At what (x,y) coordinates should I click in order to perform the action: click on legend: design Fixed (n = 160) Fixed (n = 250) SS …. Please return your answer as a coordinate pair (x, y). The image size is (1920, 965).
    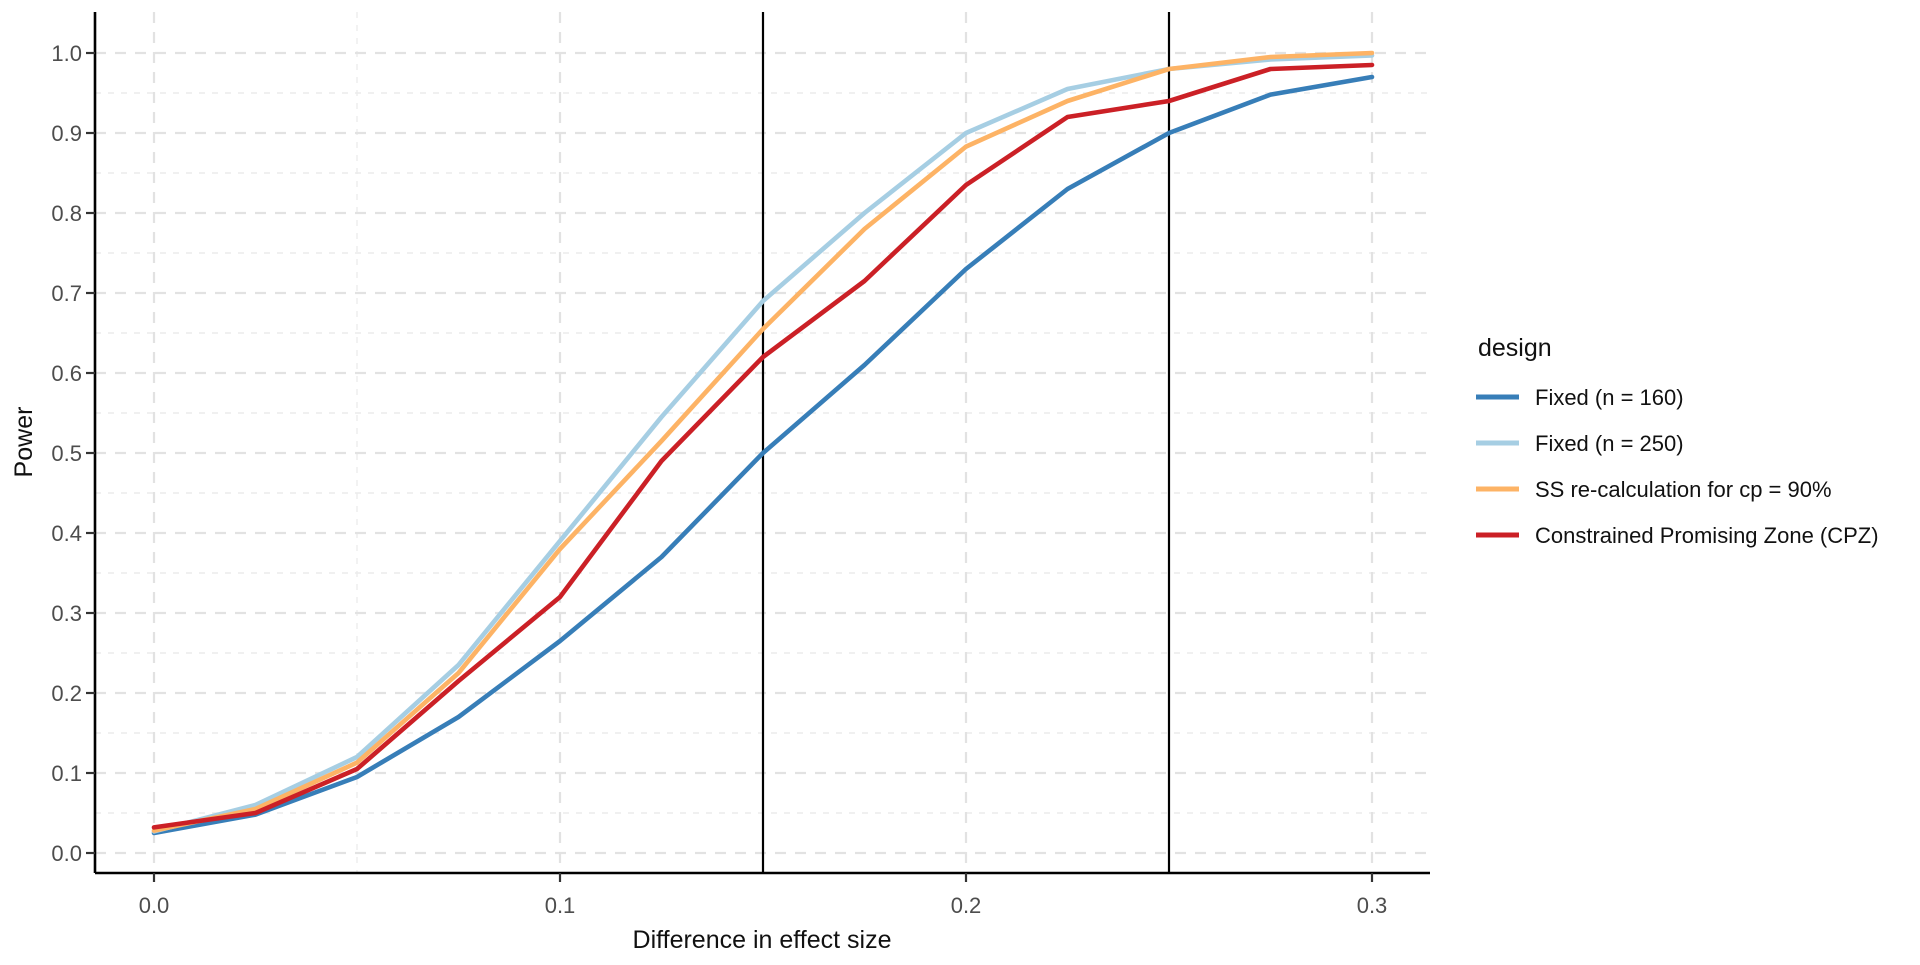
    Looking at the image, I should click on (1677, 441).